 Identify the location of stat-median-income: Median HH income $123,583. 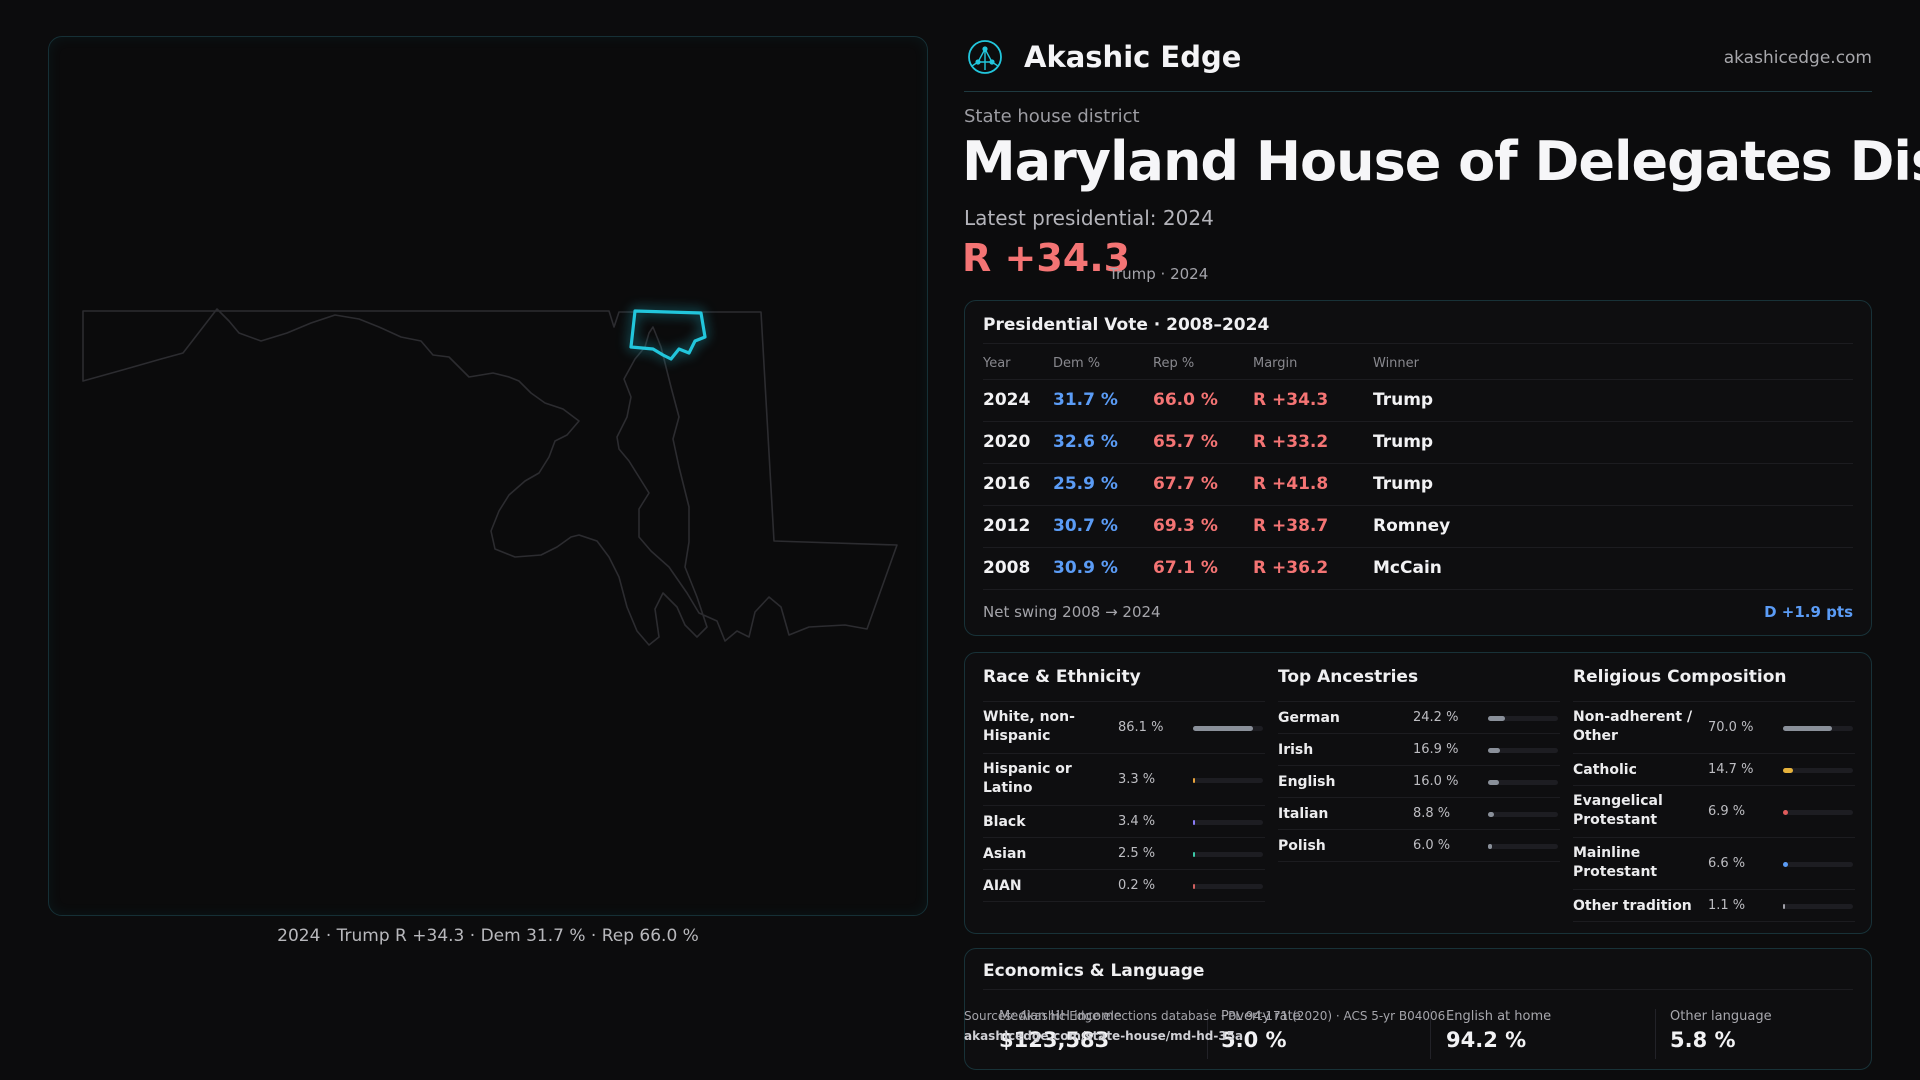
(1099, 1030).